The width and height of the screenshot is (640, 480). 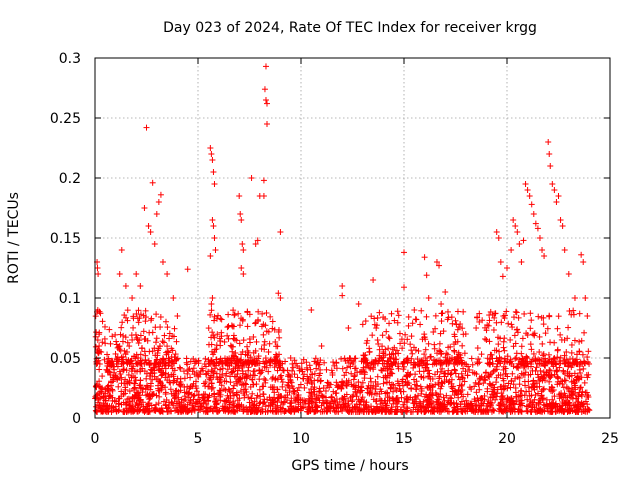 What do you see at coordinates (14, 238) in the screenshot?
I see `y-axis-label: ROTI / TECUs` at bounding box center [14, 238].